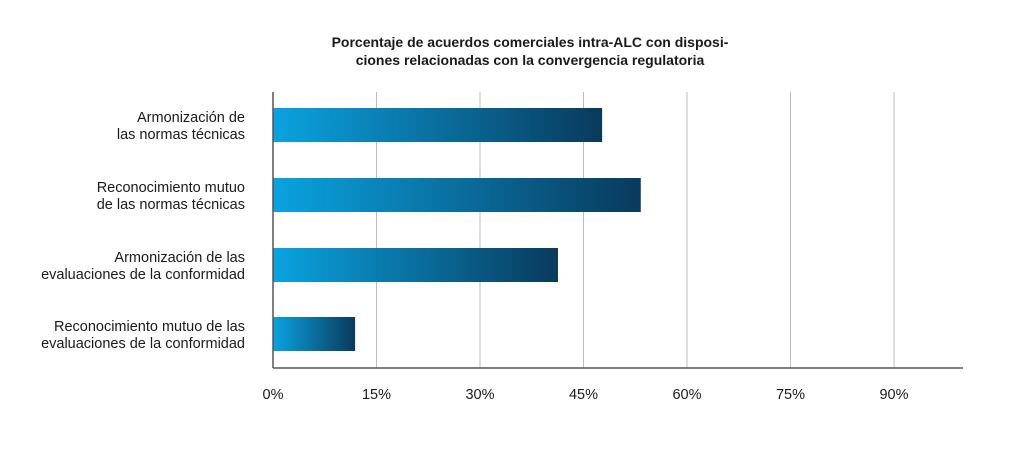 Image resolution: width=1024 pixels, height=455 pixels. I want to click on x-tick-label: 60%, so click(686, 395).